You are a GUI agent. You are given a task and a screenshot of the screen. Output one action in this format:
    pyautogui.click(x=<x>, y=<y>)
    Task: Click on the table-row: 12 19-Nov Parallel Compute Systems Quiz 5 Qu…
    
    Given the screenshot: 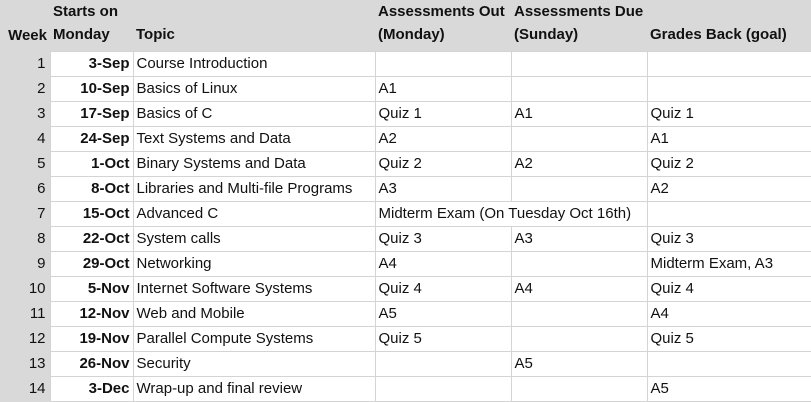 What is the action you would take?
    pyautogui.click(x=405, y=339)
    